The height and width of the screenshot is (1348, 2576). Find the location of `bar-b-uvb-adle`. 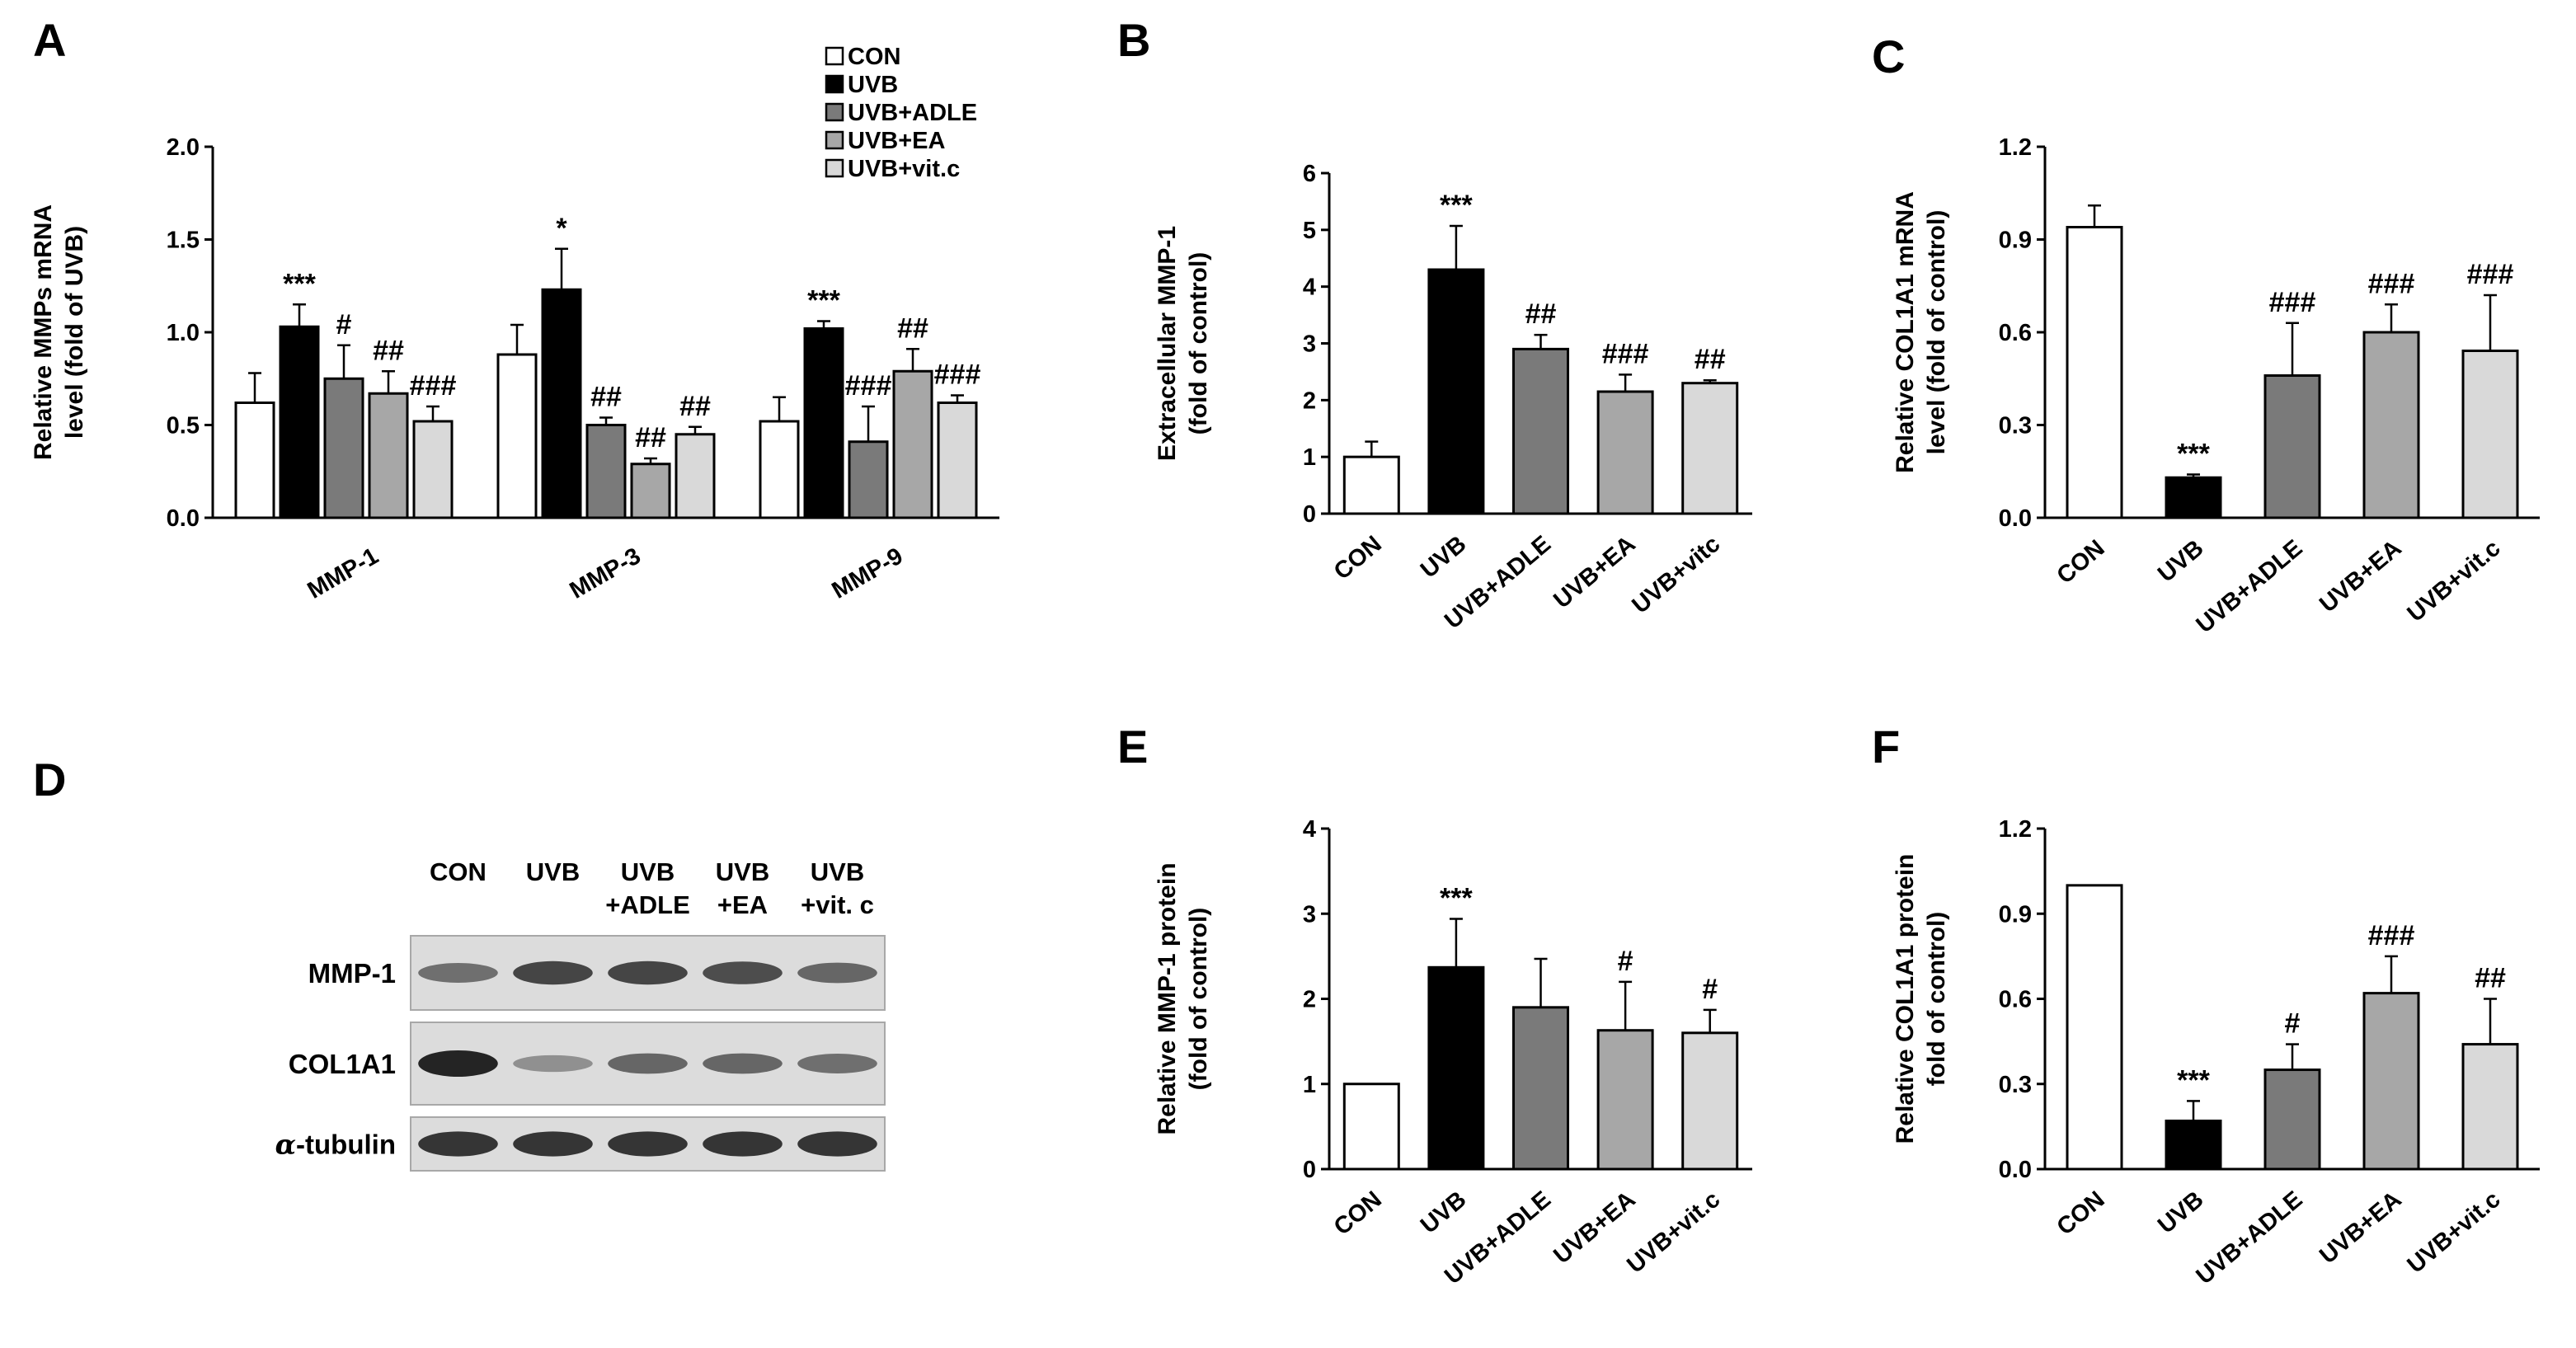

bar-b-uvb-adle is located at coordinates (1540, 431).